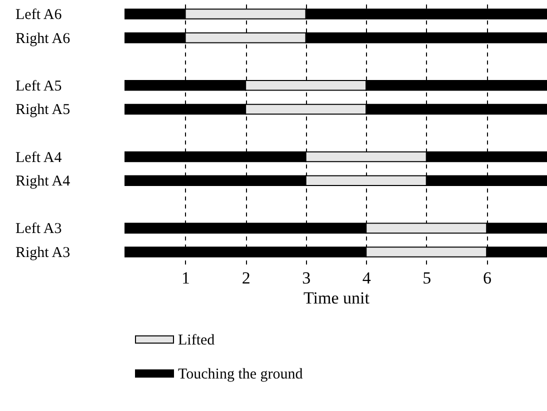 This screenshot has height=411, width=547. I want to click on y-tick-label: Left A5, so click(39, 86).